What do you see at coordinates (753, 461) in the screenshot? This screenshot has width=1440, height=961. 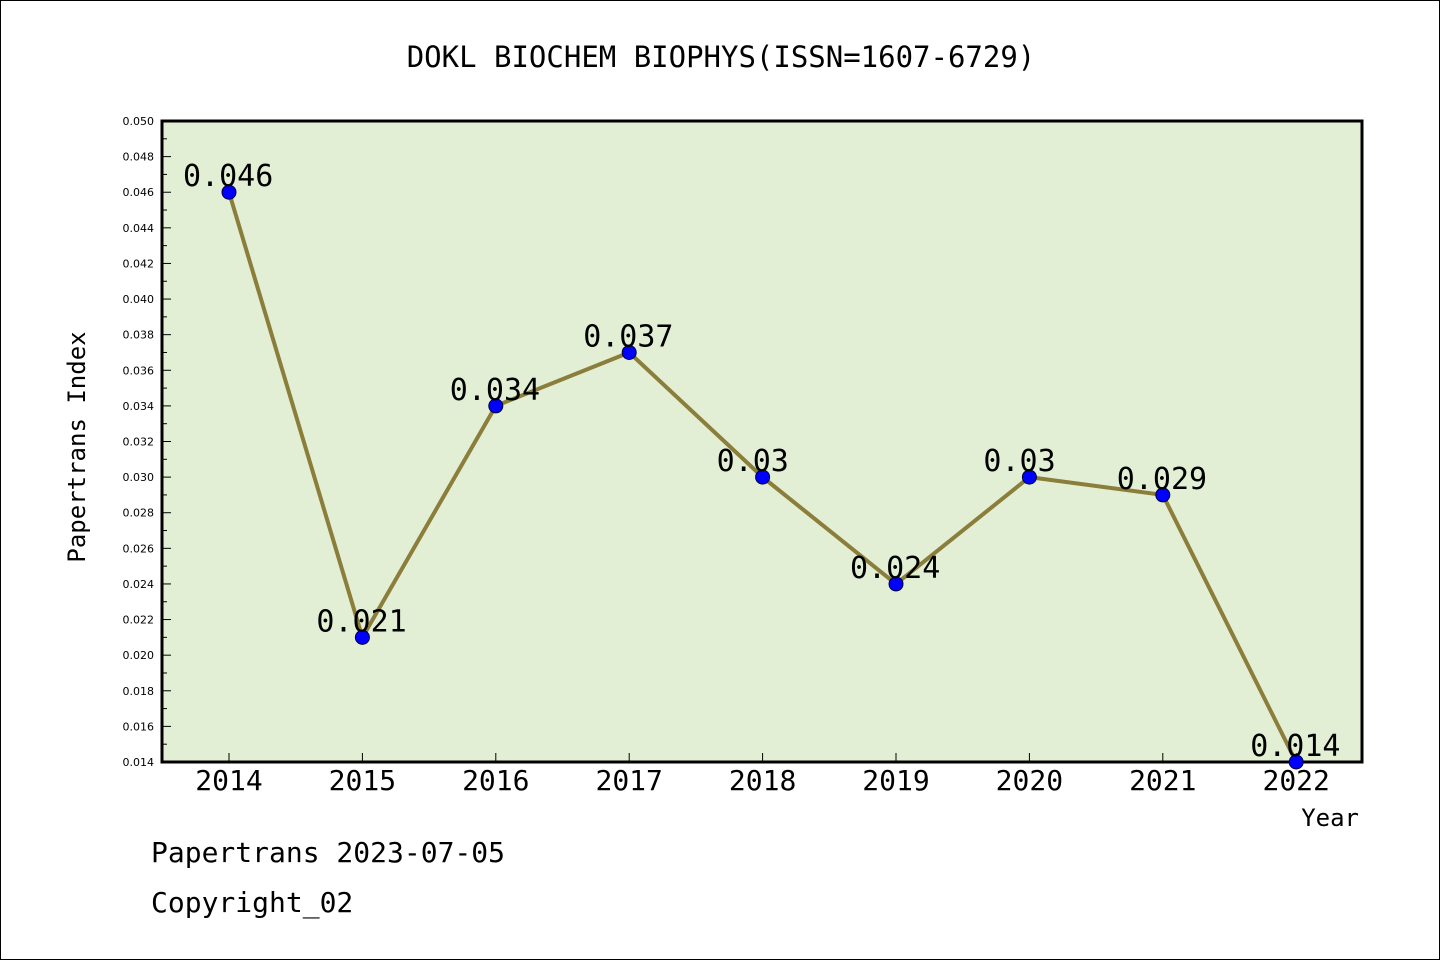 I see `data-label-2018: 0.03` at bounding box center [753, 461].